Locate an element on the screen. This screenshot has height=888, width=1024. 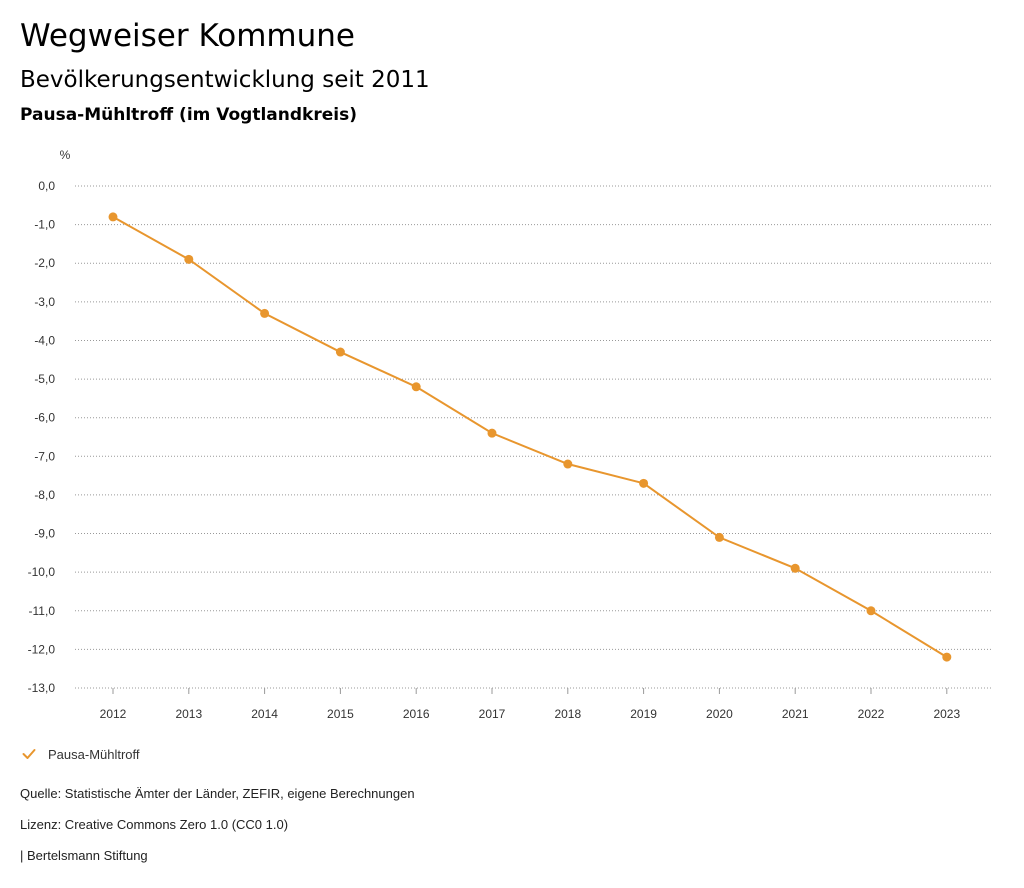
y-tick-label: -12,0 is located at coordinates (42, 649).